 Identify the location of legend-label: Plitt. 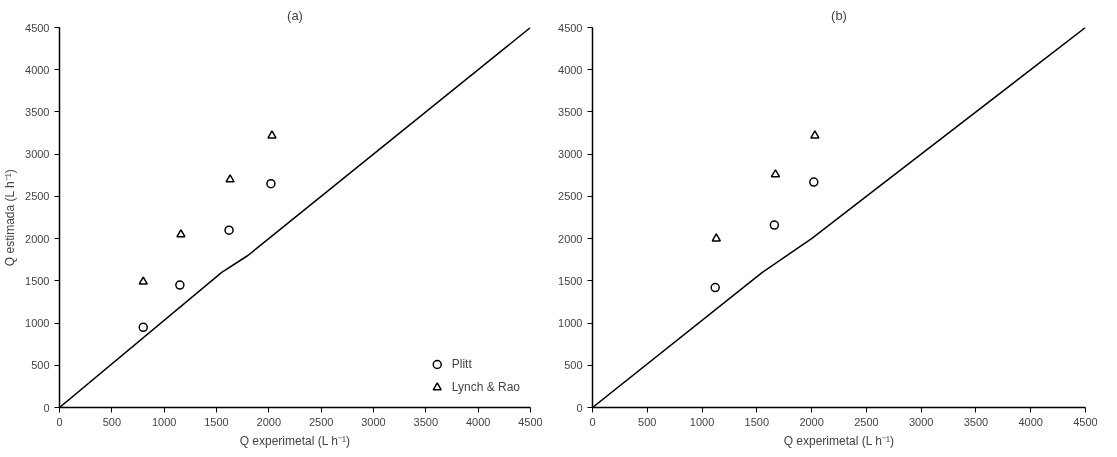
(461, 364).